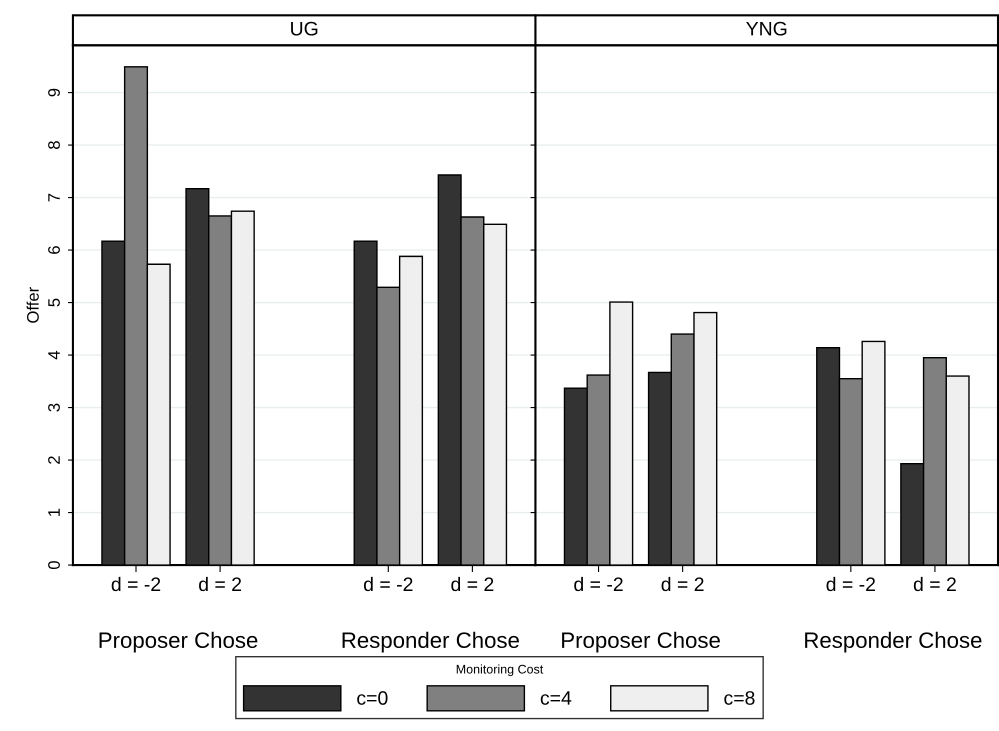  Describe the element at coordinates (54, 460) in the screenshot. I see `y-tick-label: 2` at that location.